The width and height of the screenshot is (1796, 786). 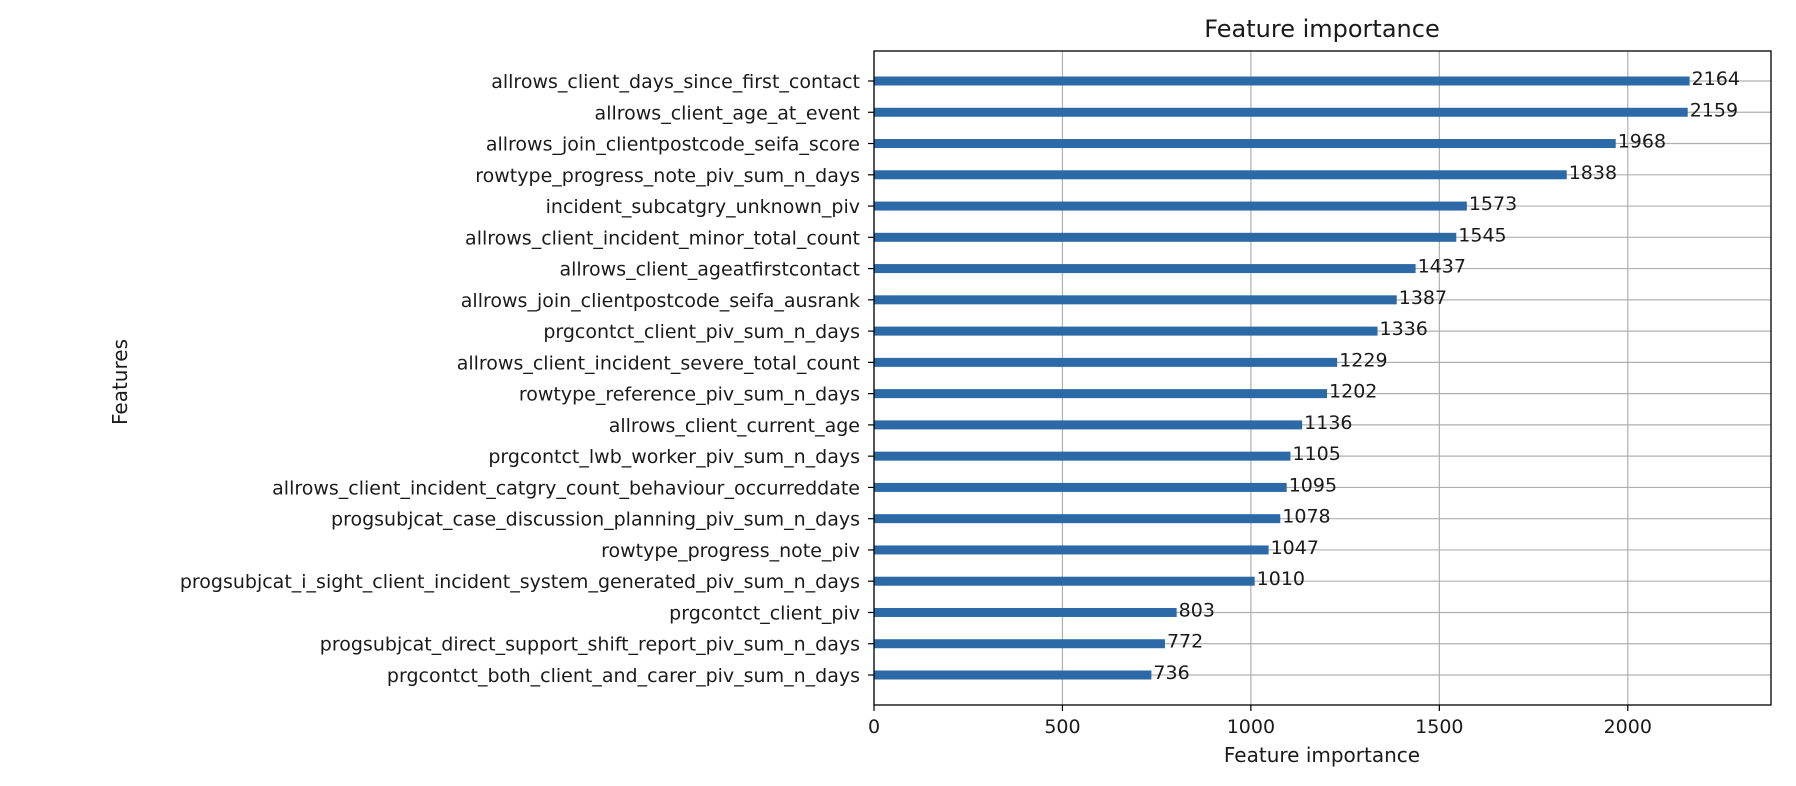 What do you see at coordinates (1482, 235) in the screenshot?
I see `value-label: 1545` at bounding box center [1482, 235].